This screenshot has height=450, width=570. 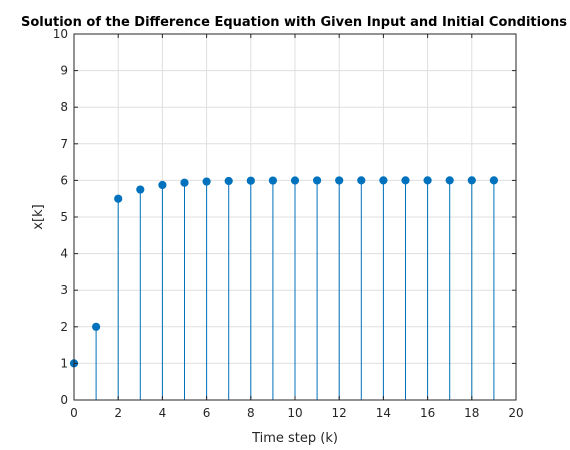 What do you see at coordinates (427, 413) in the screenshot?
I see `x-tick-label: 16` at bounding box center [427, 413].